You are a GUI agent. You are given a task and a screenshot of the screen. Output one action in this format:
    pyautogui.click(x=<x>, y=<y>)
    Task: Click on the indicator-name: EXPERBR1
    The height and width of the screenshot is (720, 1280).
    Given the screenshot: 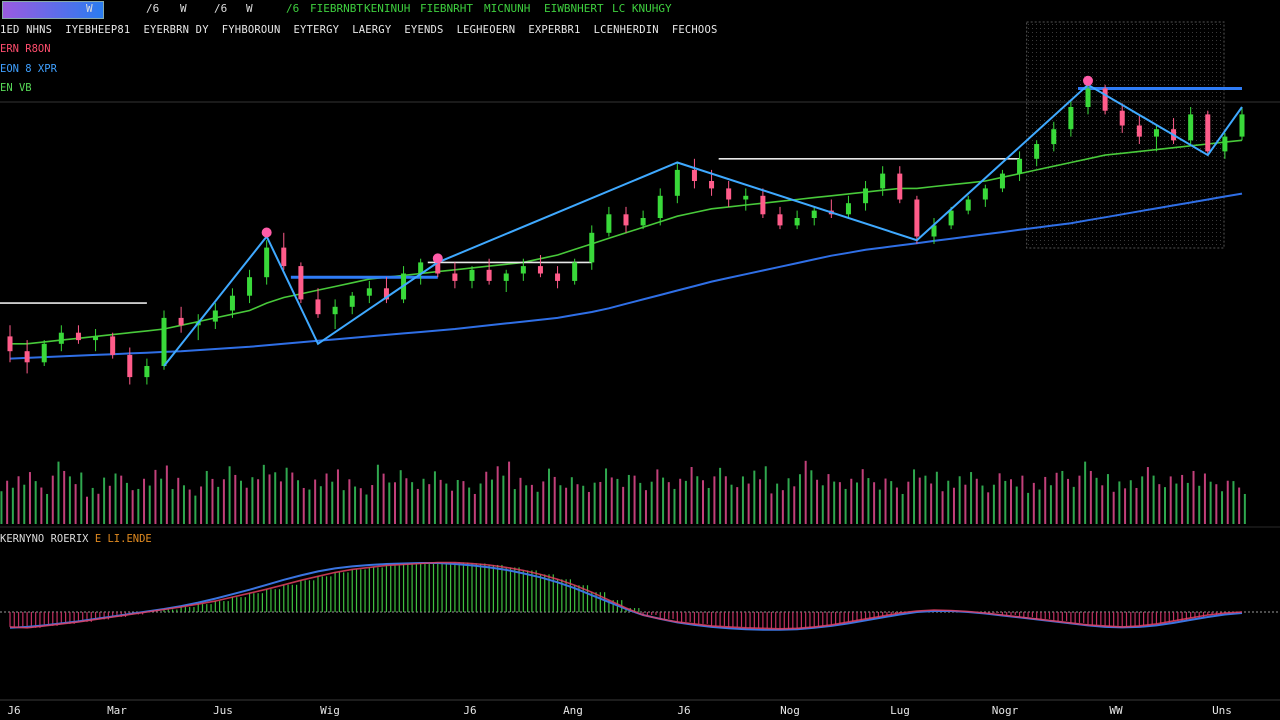 What is the action you would take?
    pyautogui.click(x=554, y=30)
    